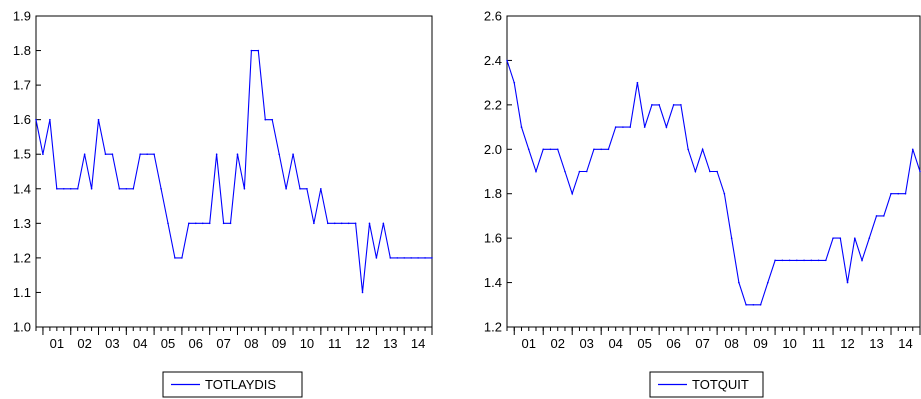 This screenshot has height=399, width=921. I want to click on y-tick-label: 1.5, so click(22, 154).